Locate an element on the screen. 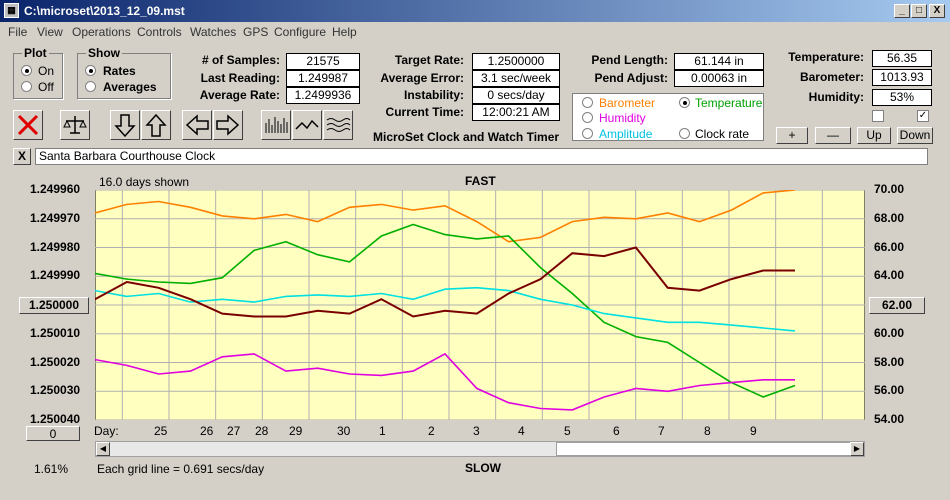 This screenshot has width=950, height=500. center-aux-button: 62.00 is located at coordinates (897, 305).